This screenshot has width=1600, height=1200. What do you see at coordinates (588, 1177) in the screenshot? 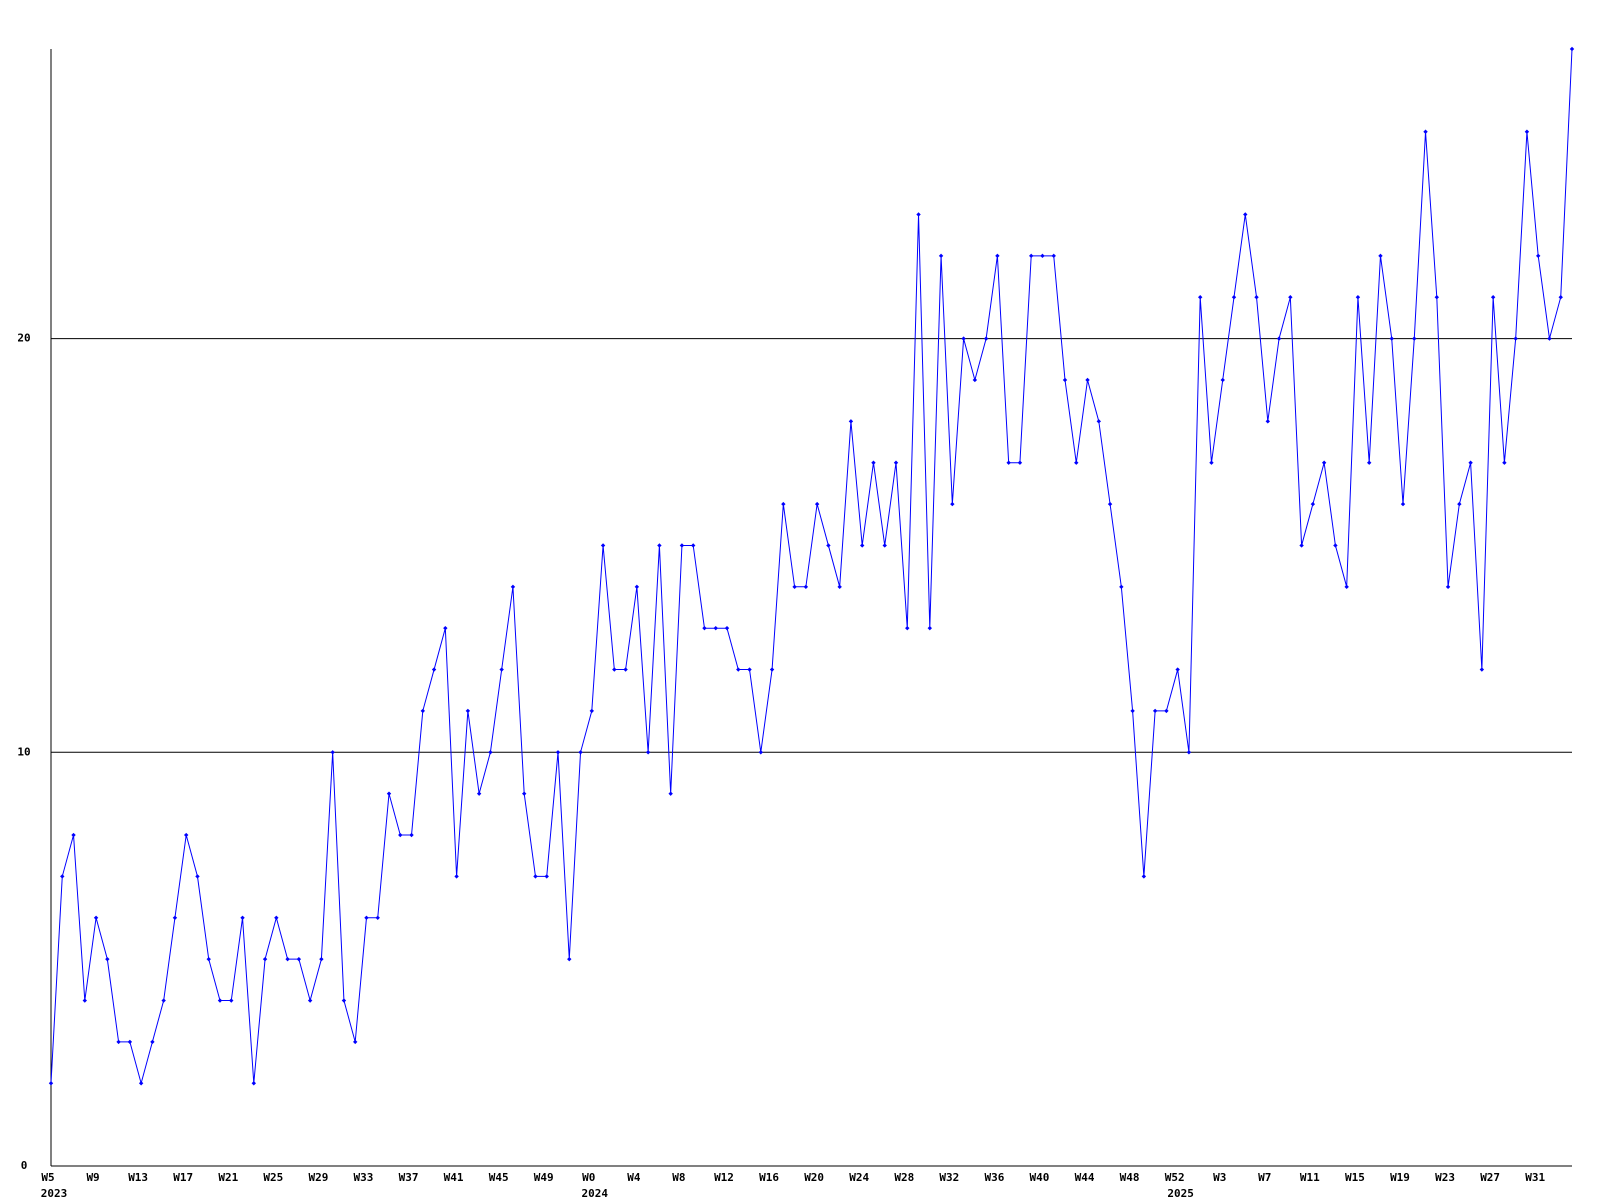
I see `x-tick-label: W0` at bounding box center [588, 1177].